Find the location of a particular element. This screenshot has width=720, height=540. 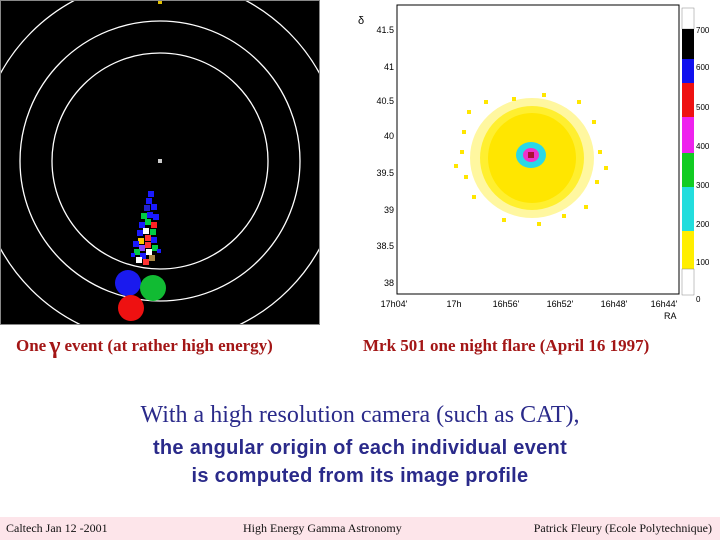

caption-left-pre: One is located at coordinates (31, 345).